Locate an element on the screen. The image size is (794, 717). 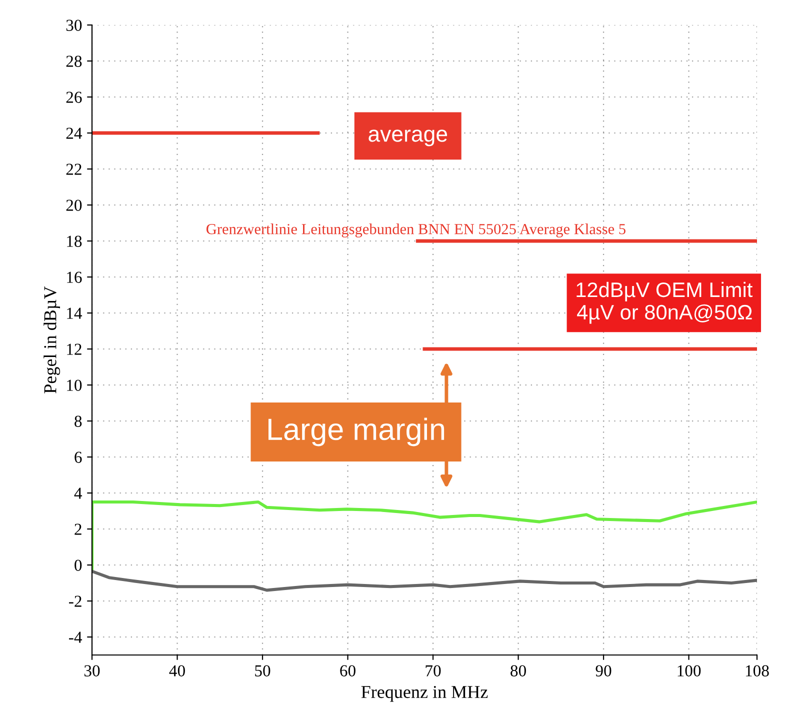
annotation: Large margin is located at coordinates (356, 432).